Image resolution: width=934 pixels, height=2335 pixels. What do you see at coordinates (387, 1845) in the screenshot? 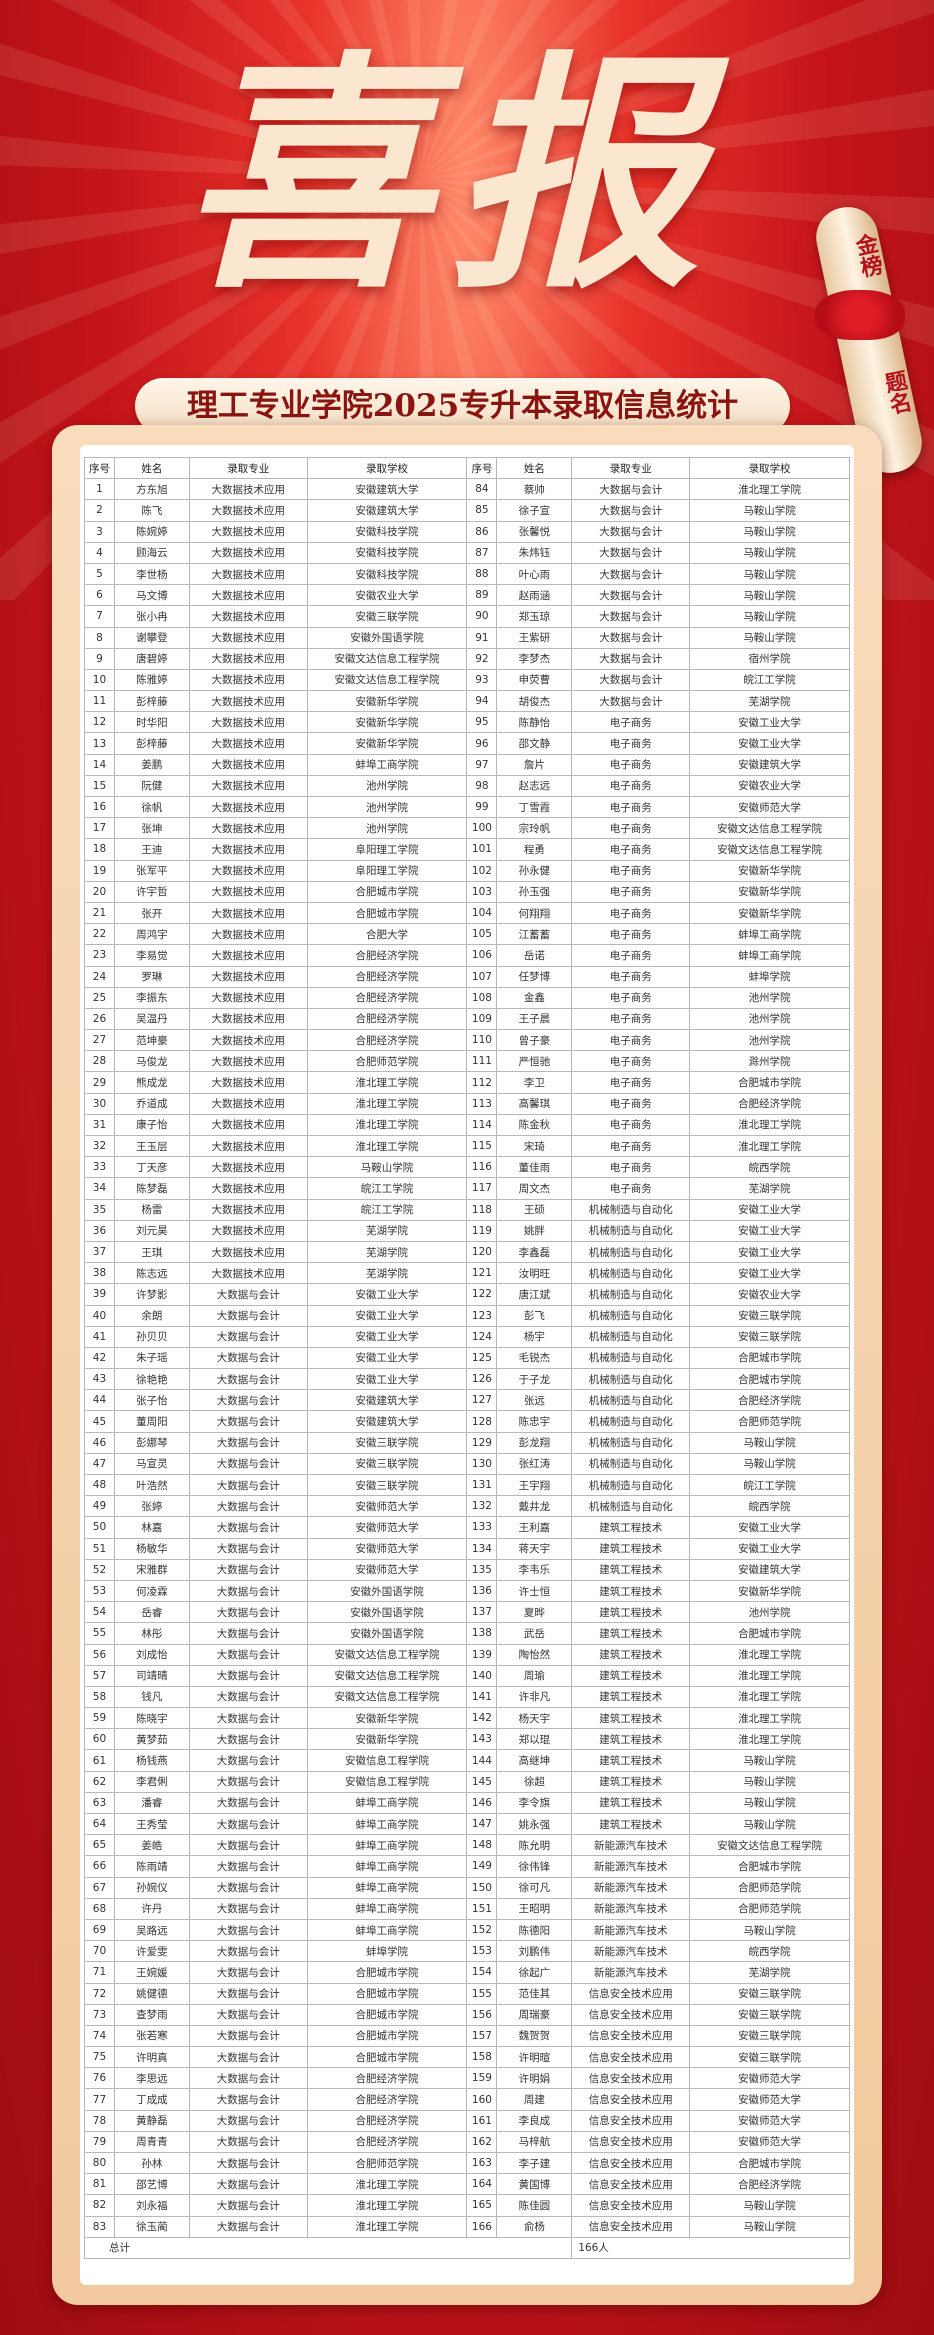
I see `table-cell: 蚌埠工商学院` at bounding box center [387, 1845].